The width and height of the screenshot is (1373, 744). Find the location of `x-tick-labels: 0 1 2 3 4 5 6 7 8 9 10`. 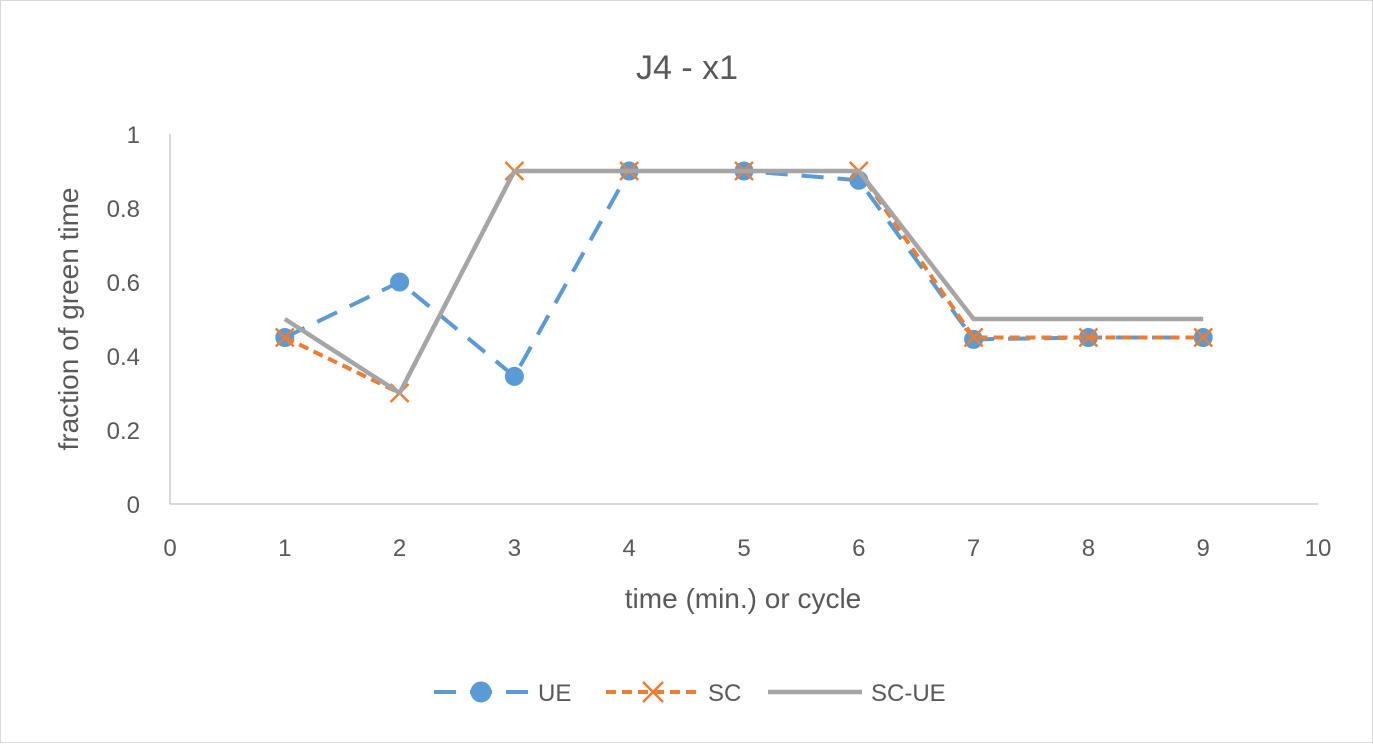

x-tick-labels: 0 1 2 3 4 5 6 7 8 9 10 is located at coordinates (747, 548).